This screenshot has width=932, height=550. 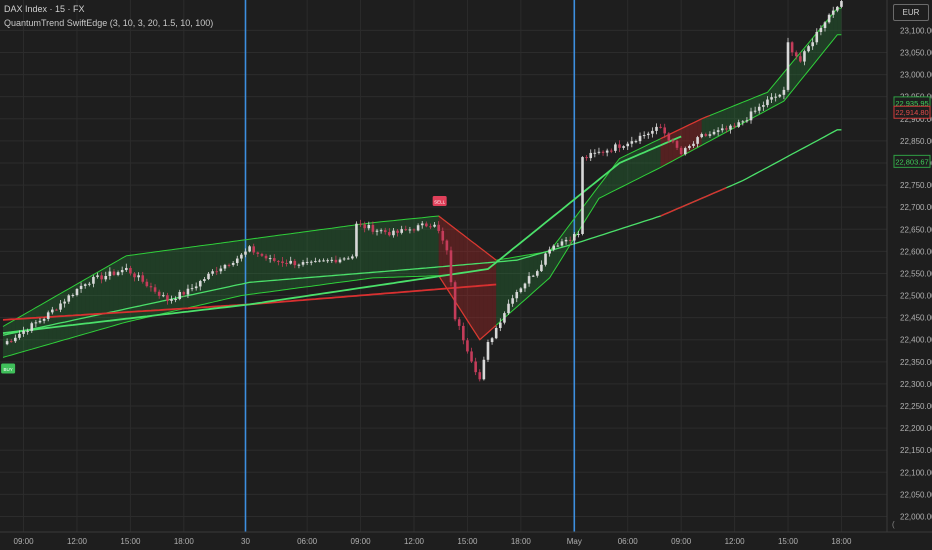 What do you see at coordinates (916, 296) in the screenshot?
I see `price-tick-label: 22,500.00` at bounding box center [916, 296].